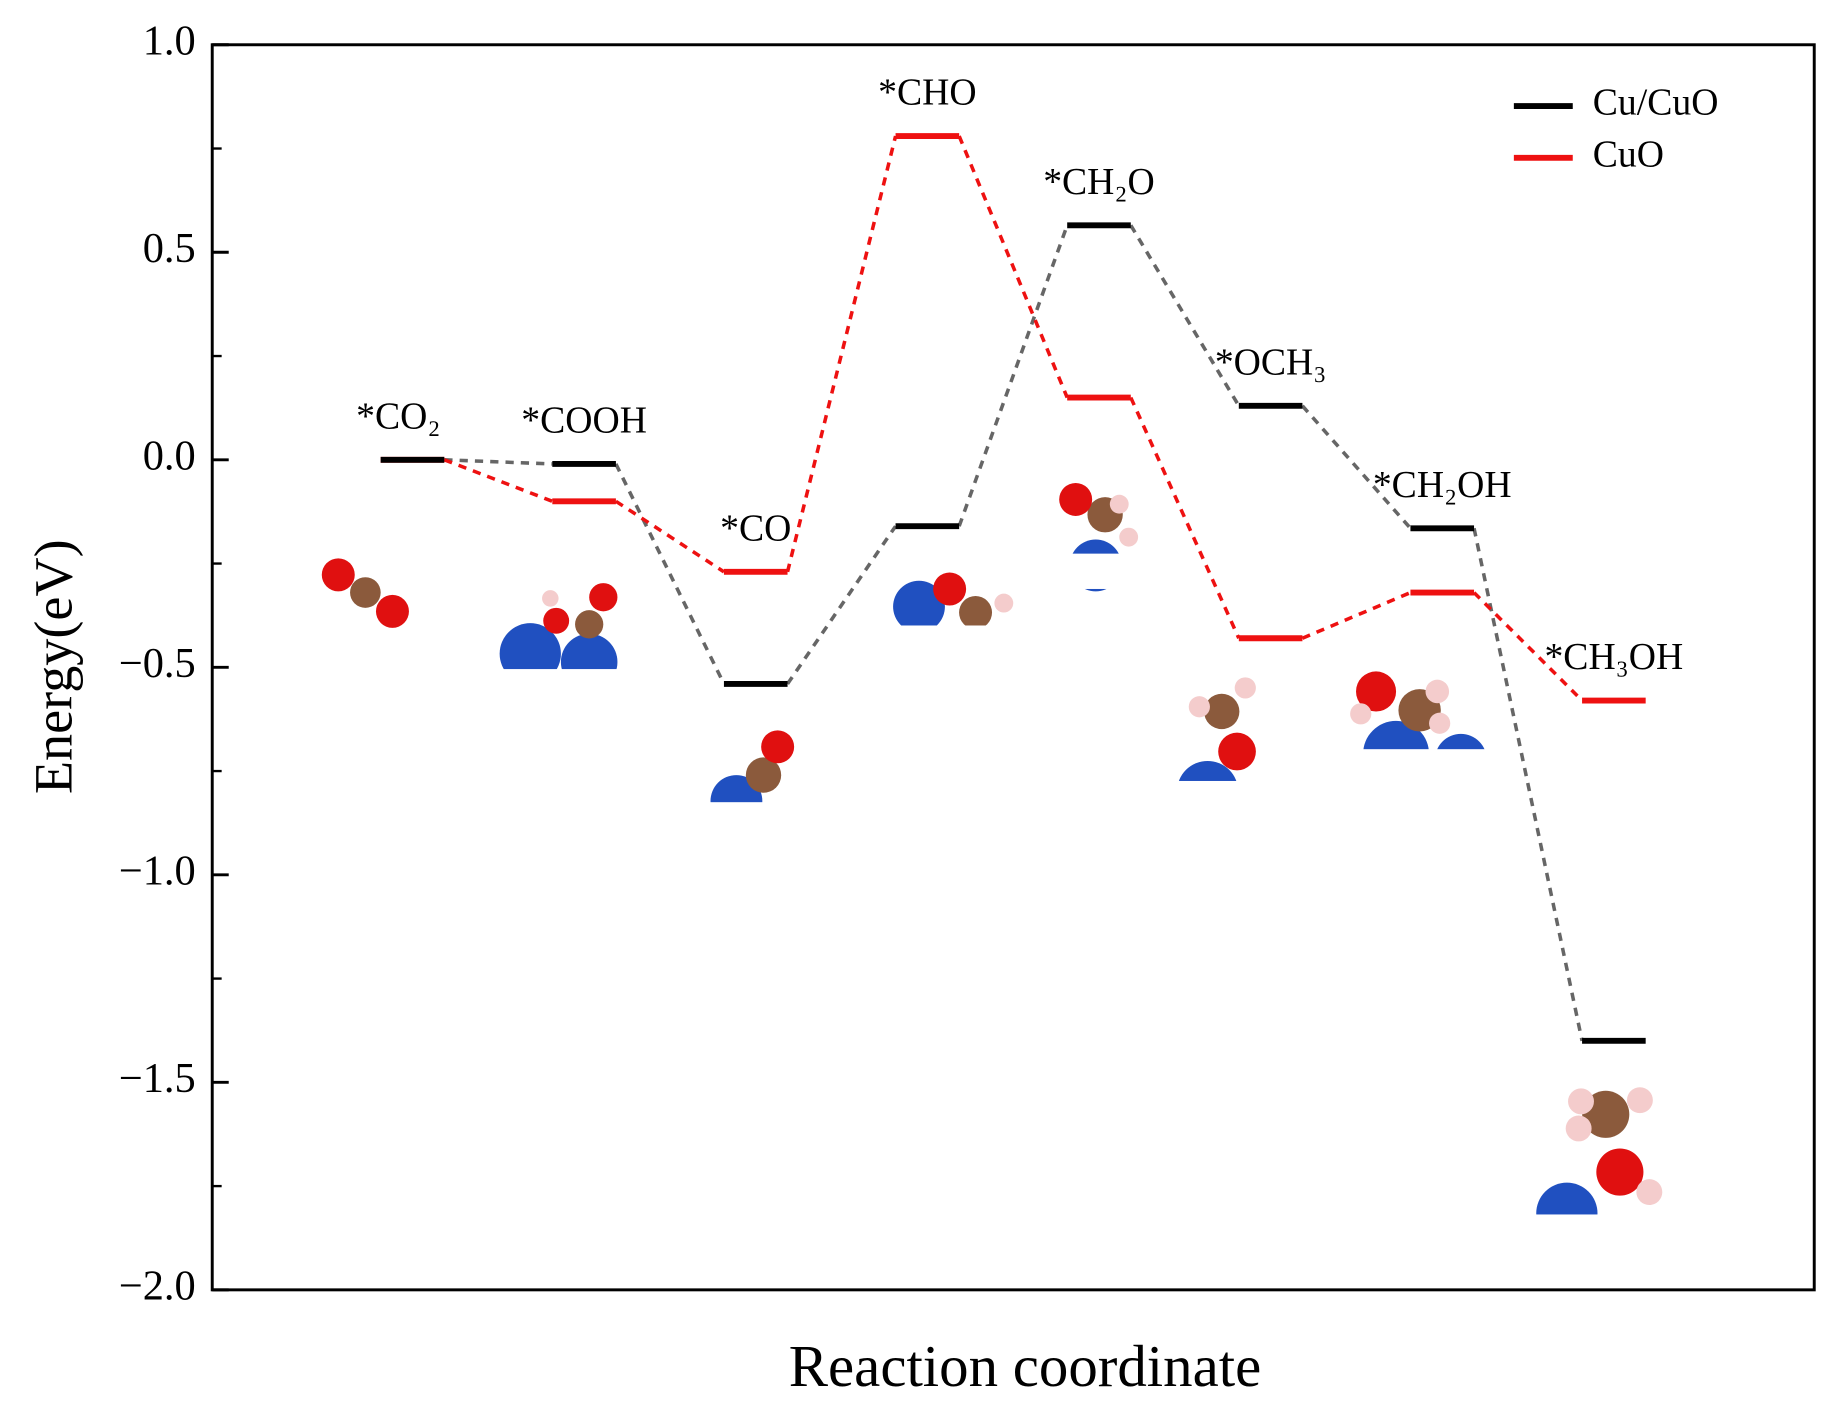 The width and height of the screenshot is (1838, 1410). Describe the element at coordinates (755, 528) in the screenshot. I see `step-label: *CO` at that location.